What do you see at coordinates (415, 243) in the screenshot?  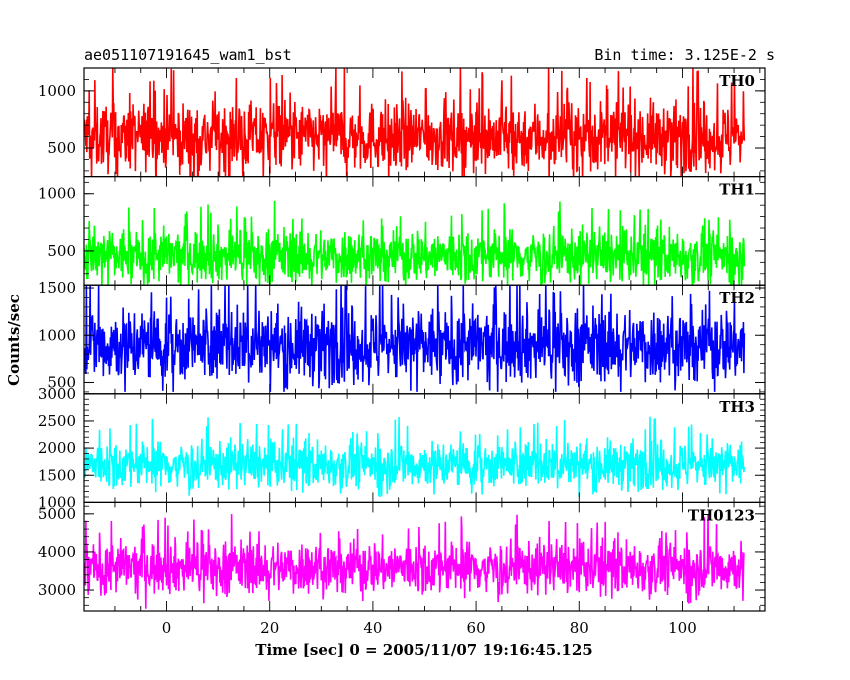 I see `series-th1` at bounding box center [415, 243].